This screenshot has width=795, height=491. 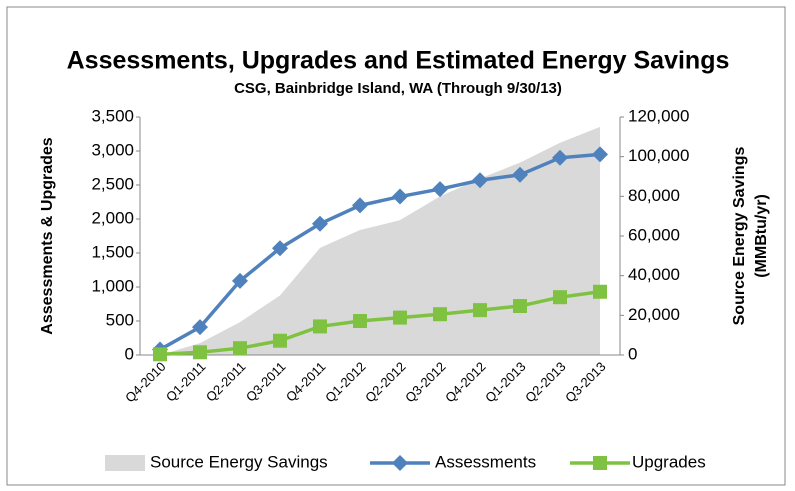 What do you see at coordinates (654, 234) in the screenshot?
I see `y2-tick-label: 60,000` at bounding box center [654, 234].